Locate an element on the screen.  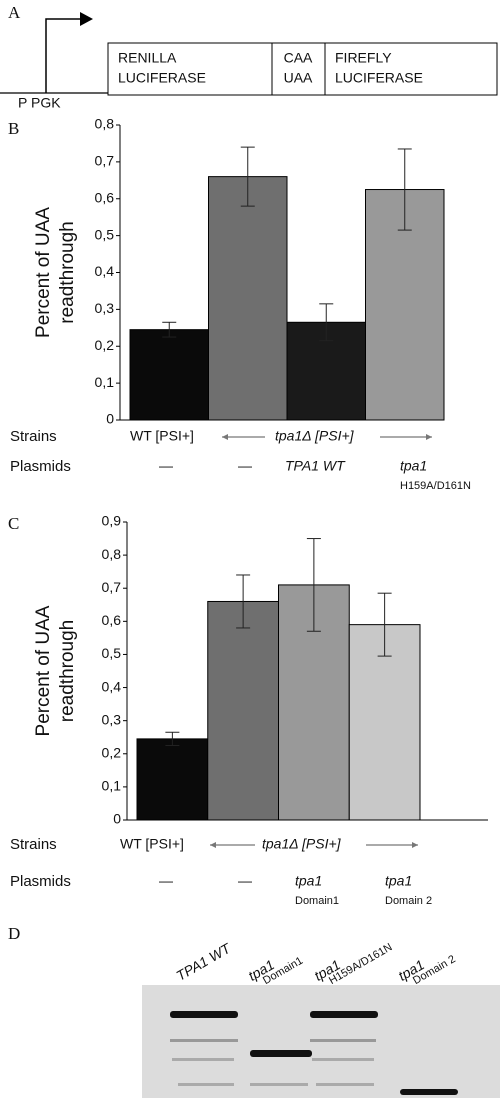
y-tick-label: 0,9 is located at coordinates (112, 521).